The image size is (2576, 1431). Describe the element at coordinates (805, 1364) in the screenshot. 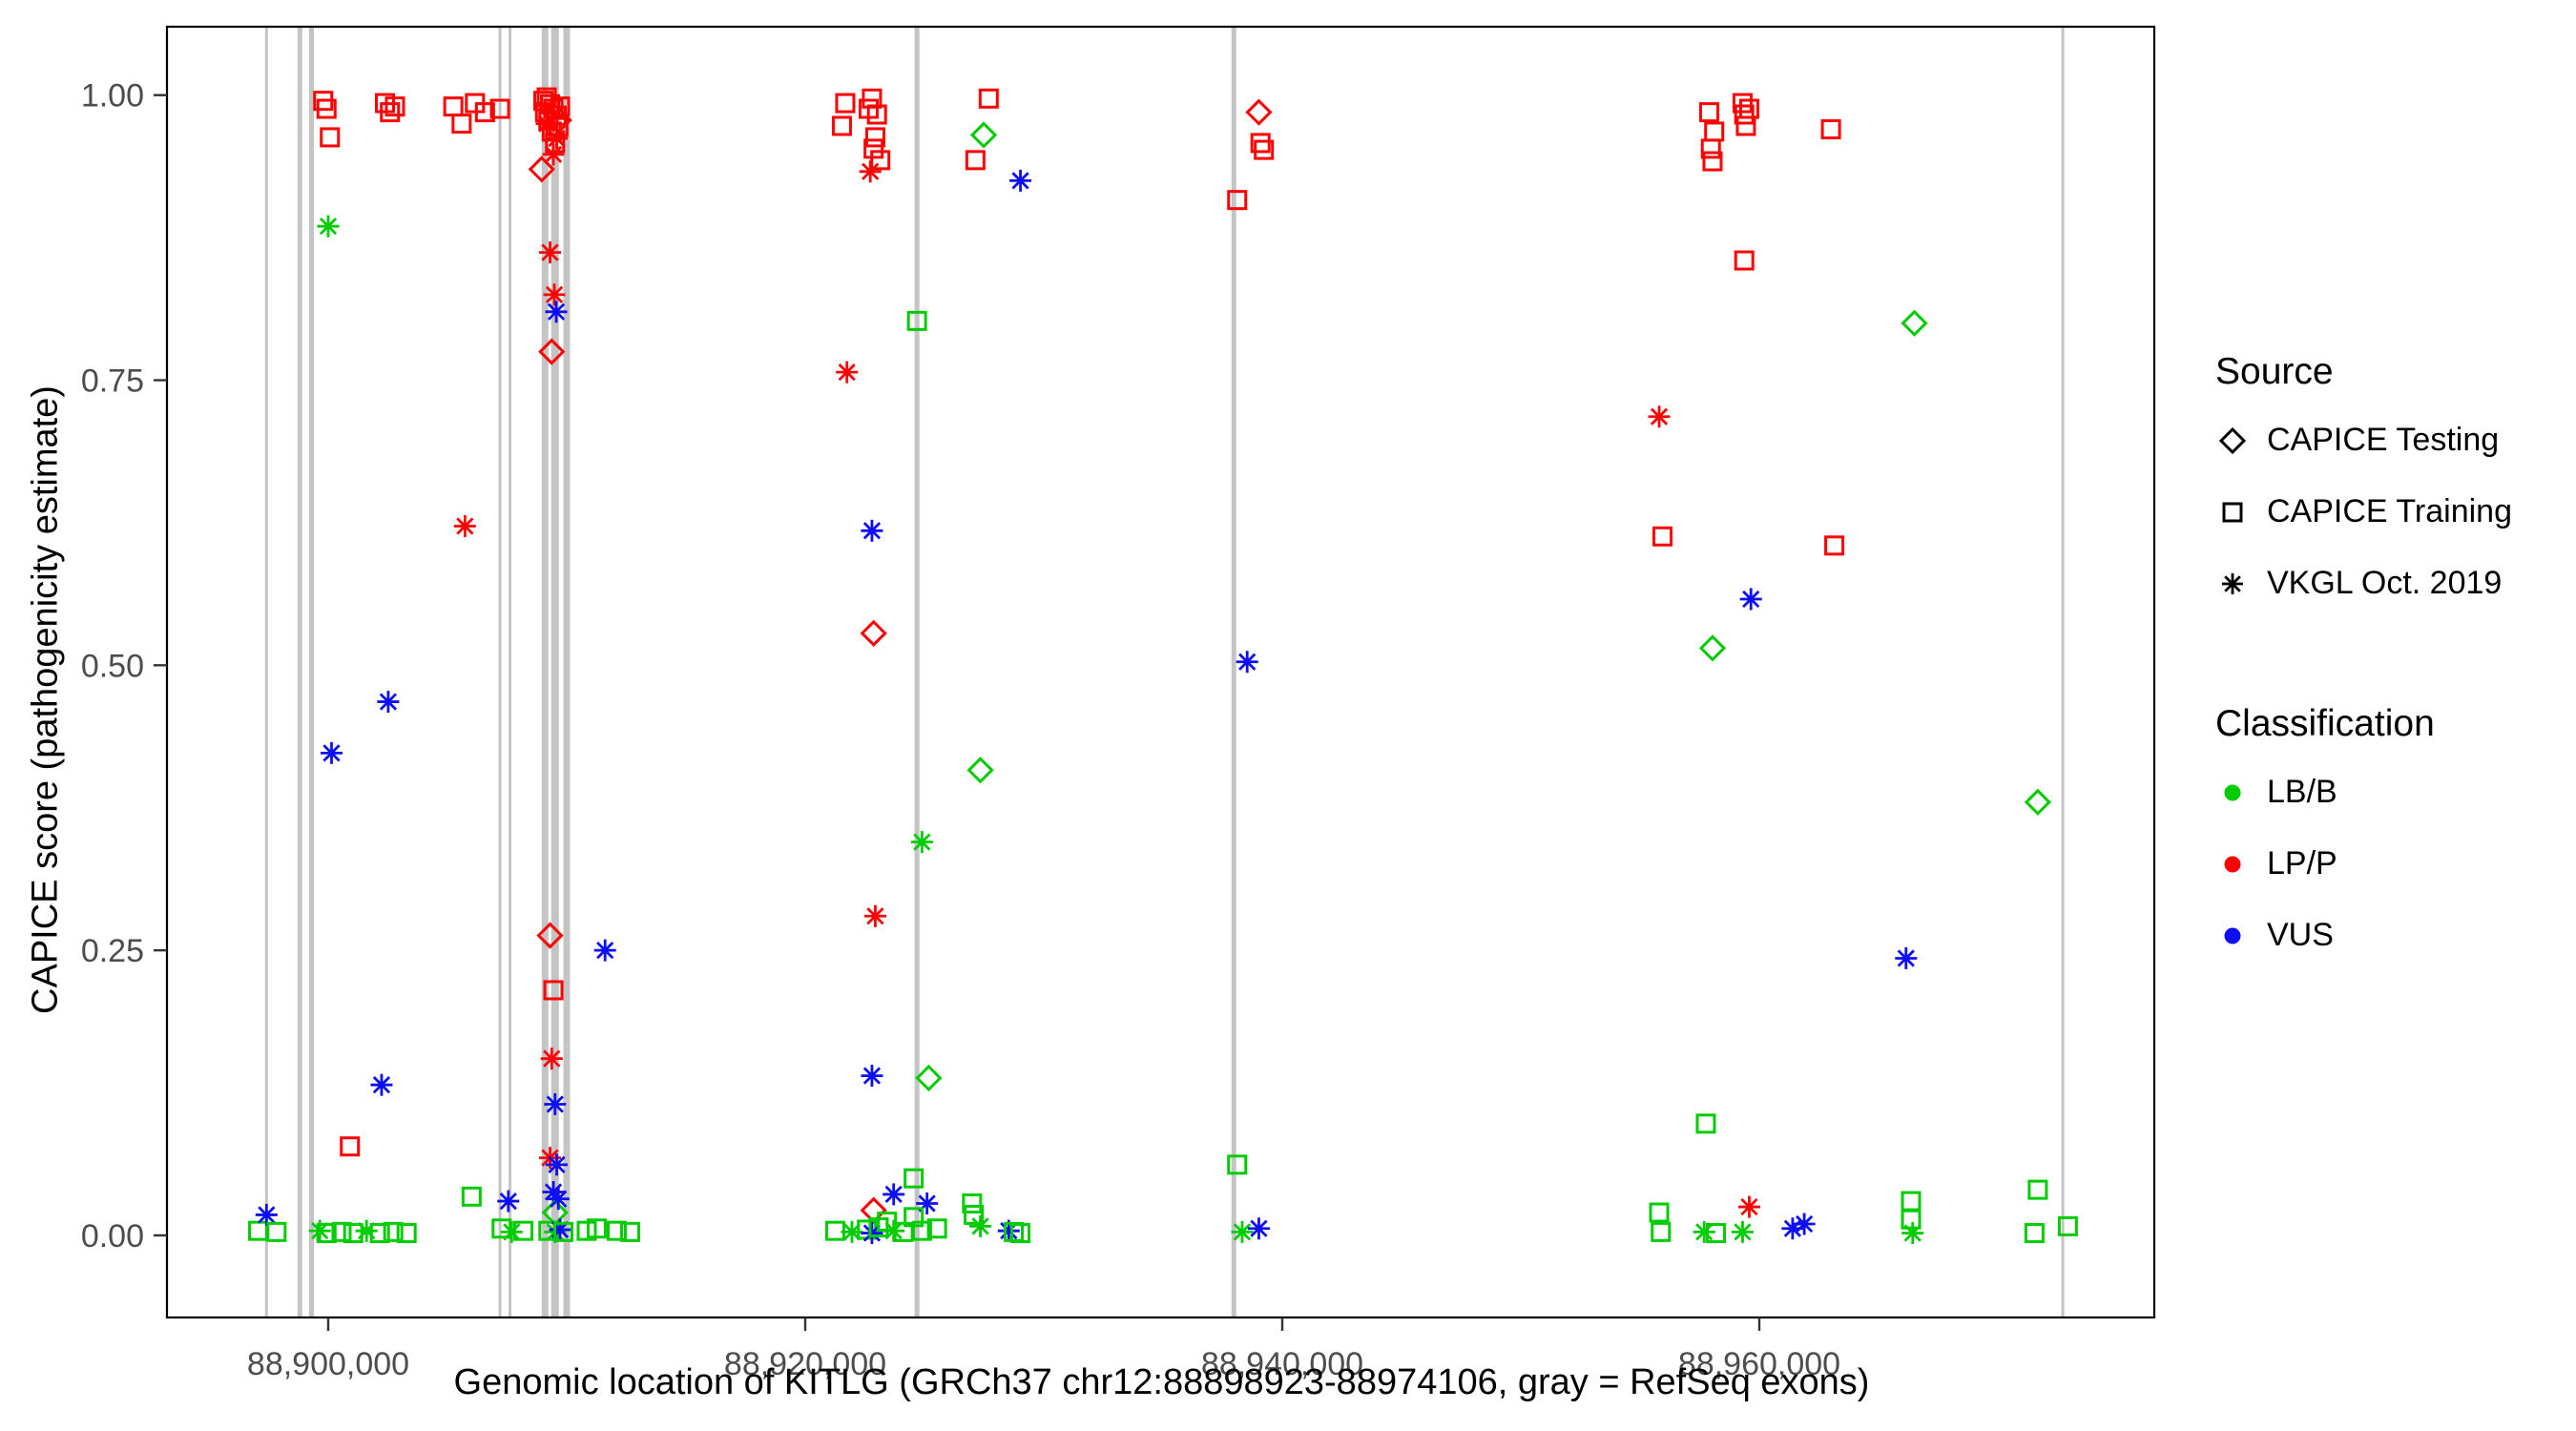

I see `x-tick-label: 88,920,000` at that location.